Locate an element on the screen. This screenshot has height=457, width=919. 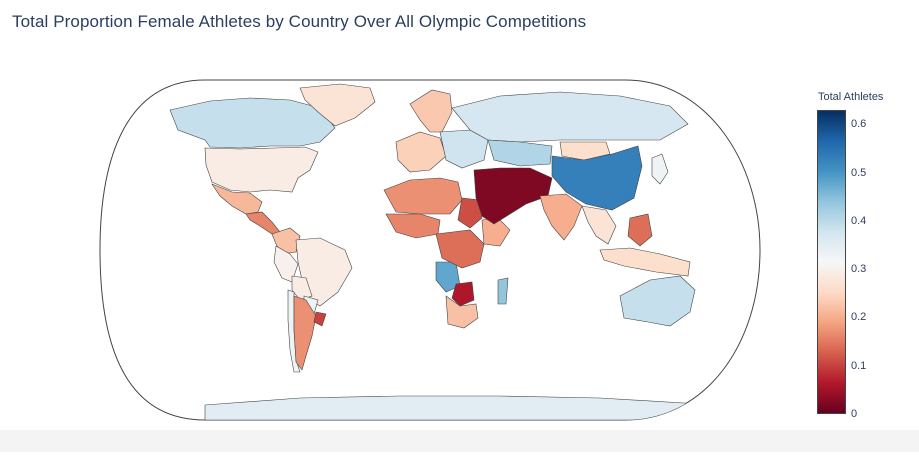
region-scandinavia: Scandinavia: 0.23 is located at coordinates (431, 111).